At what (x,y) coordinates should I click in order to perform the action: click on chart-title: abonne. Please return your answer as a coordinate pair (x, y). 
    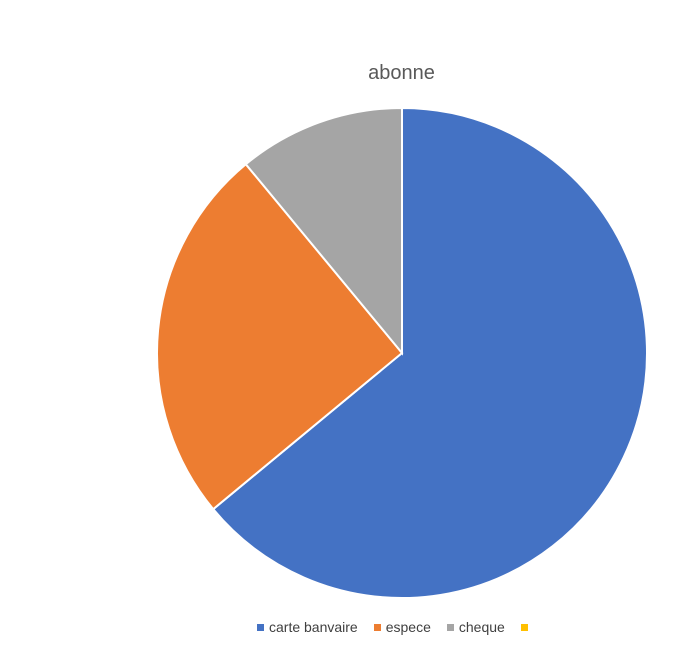
    Looking at the image, I should click on (401, 73).